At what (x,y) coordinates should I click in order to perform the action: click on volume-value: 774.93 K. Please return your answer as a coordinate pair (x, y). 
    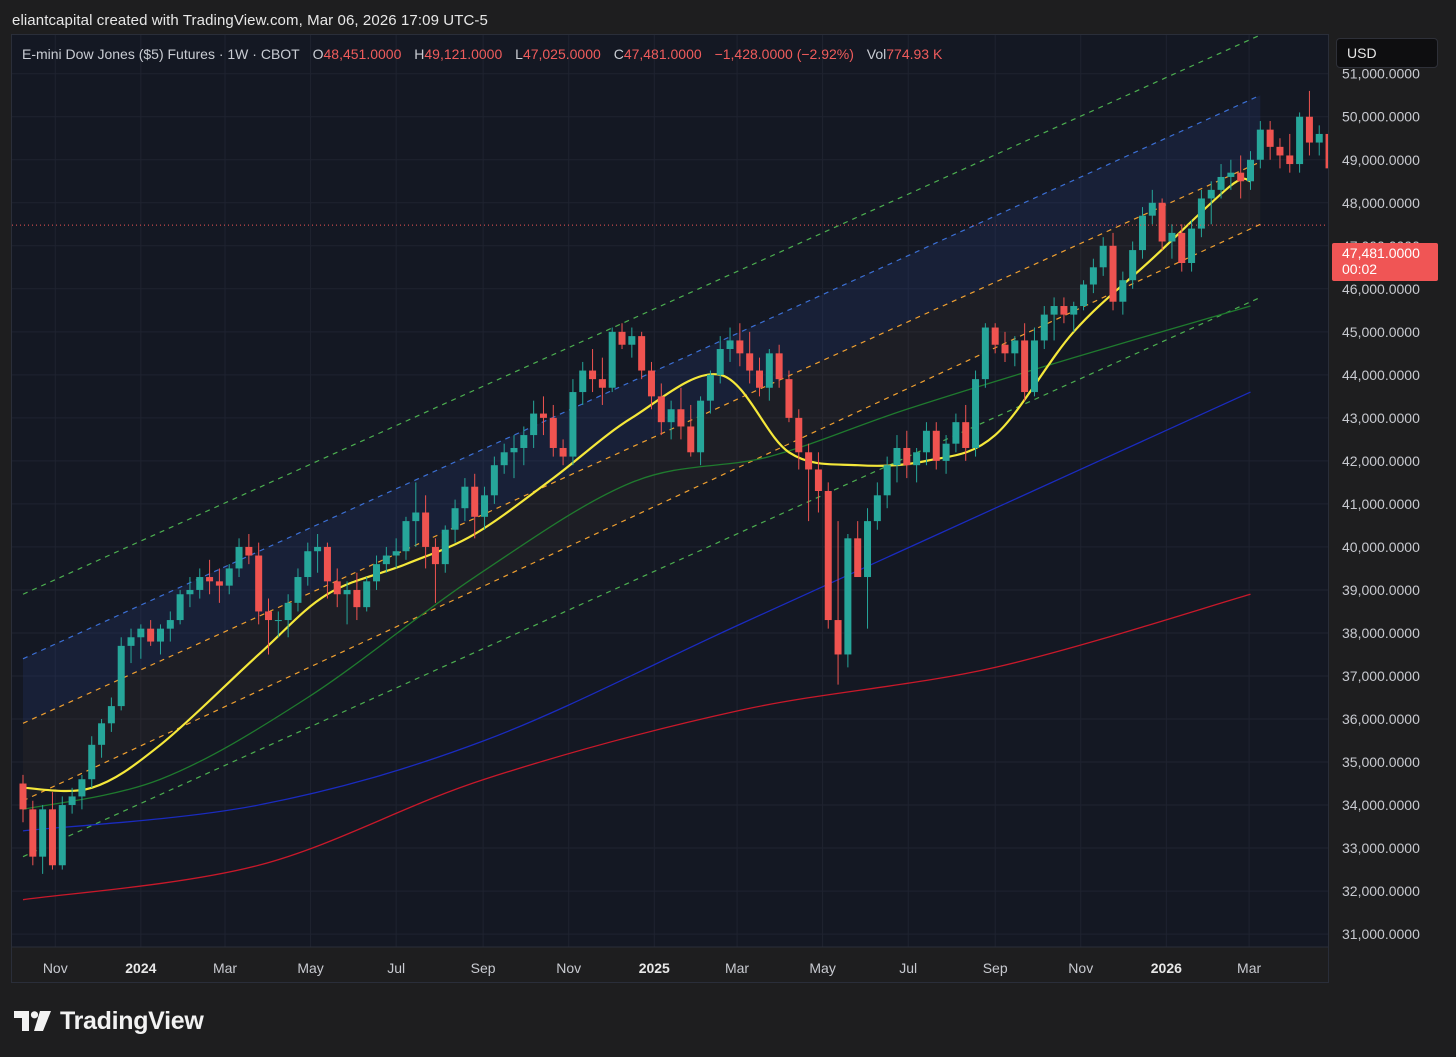
    Looking at the image, I should click on (914, 54).